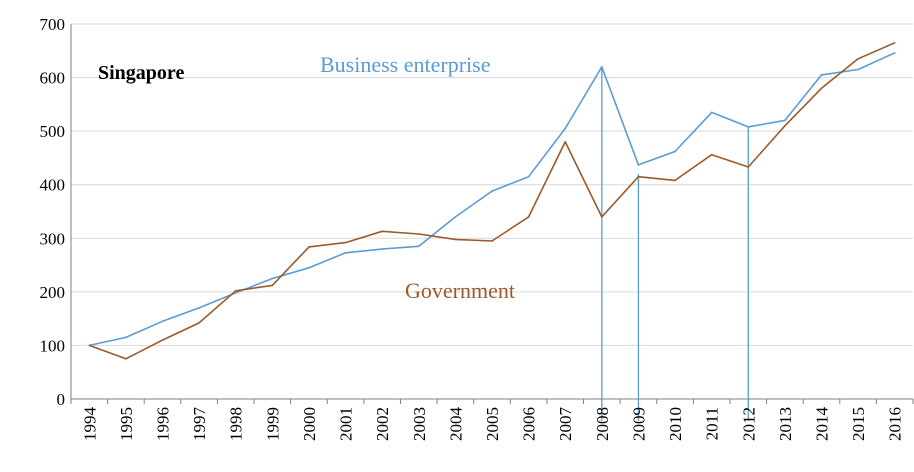 This screenshot has height=472, width=914. I want to click on data-point-business-enterprise-1996, so click(162, 321).